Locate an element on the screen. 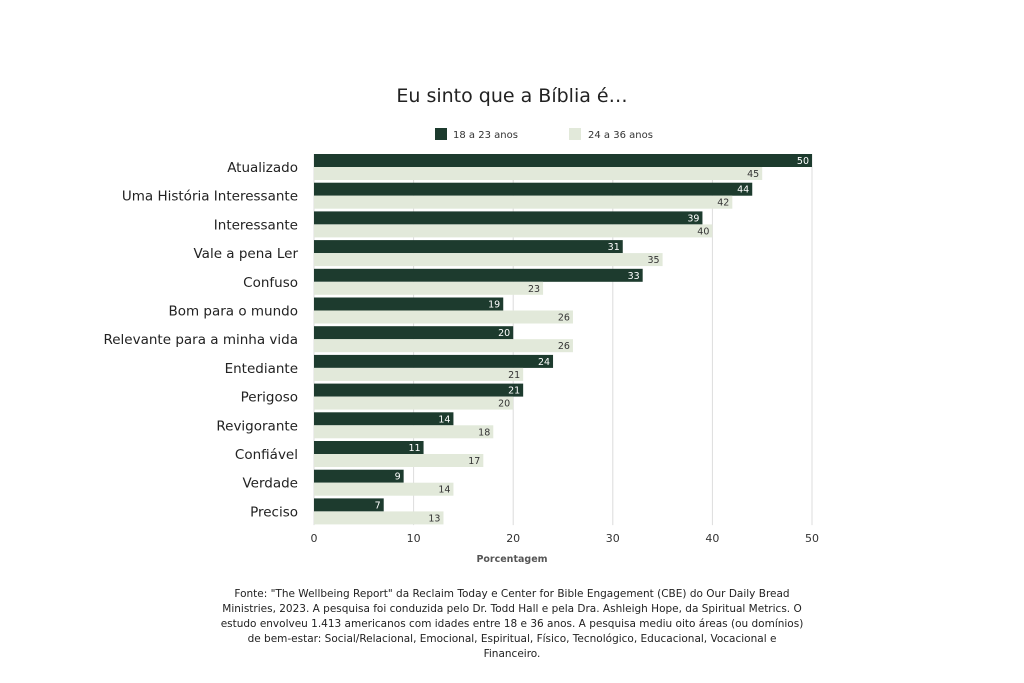 This screenshot has height=683, width=1024. category-label: Revigorante is located at coordinates (257, 426).